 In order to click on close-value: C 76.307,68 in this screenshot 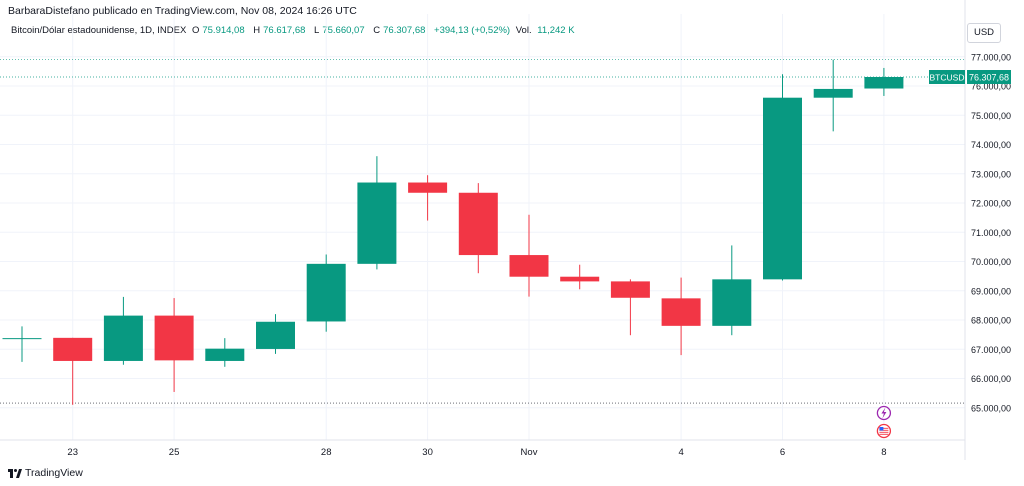, I will do `click(399, 30)`.